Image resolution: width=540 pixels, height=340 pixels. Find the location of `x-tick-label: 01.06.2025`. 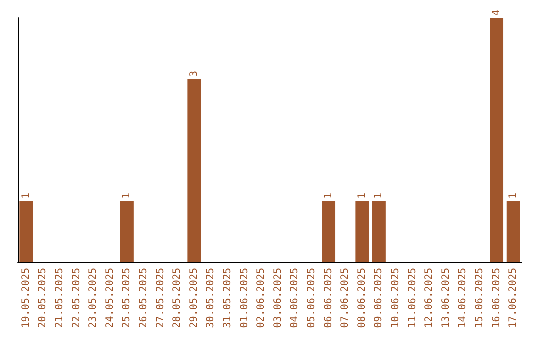

x-tick-label: 01.06.2025 is located at coordinates (244, 298).